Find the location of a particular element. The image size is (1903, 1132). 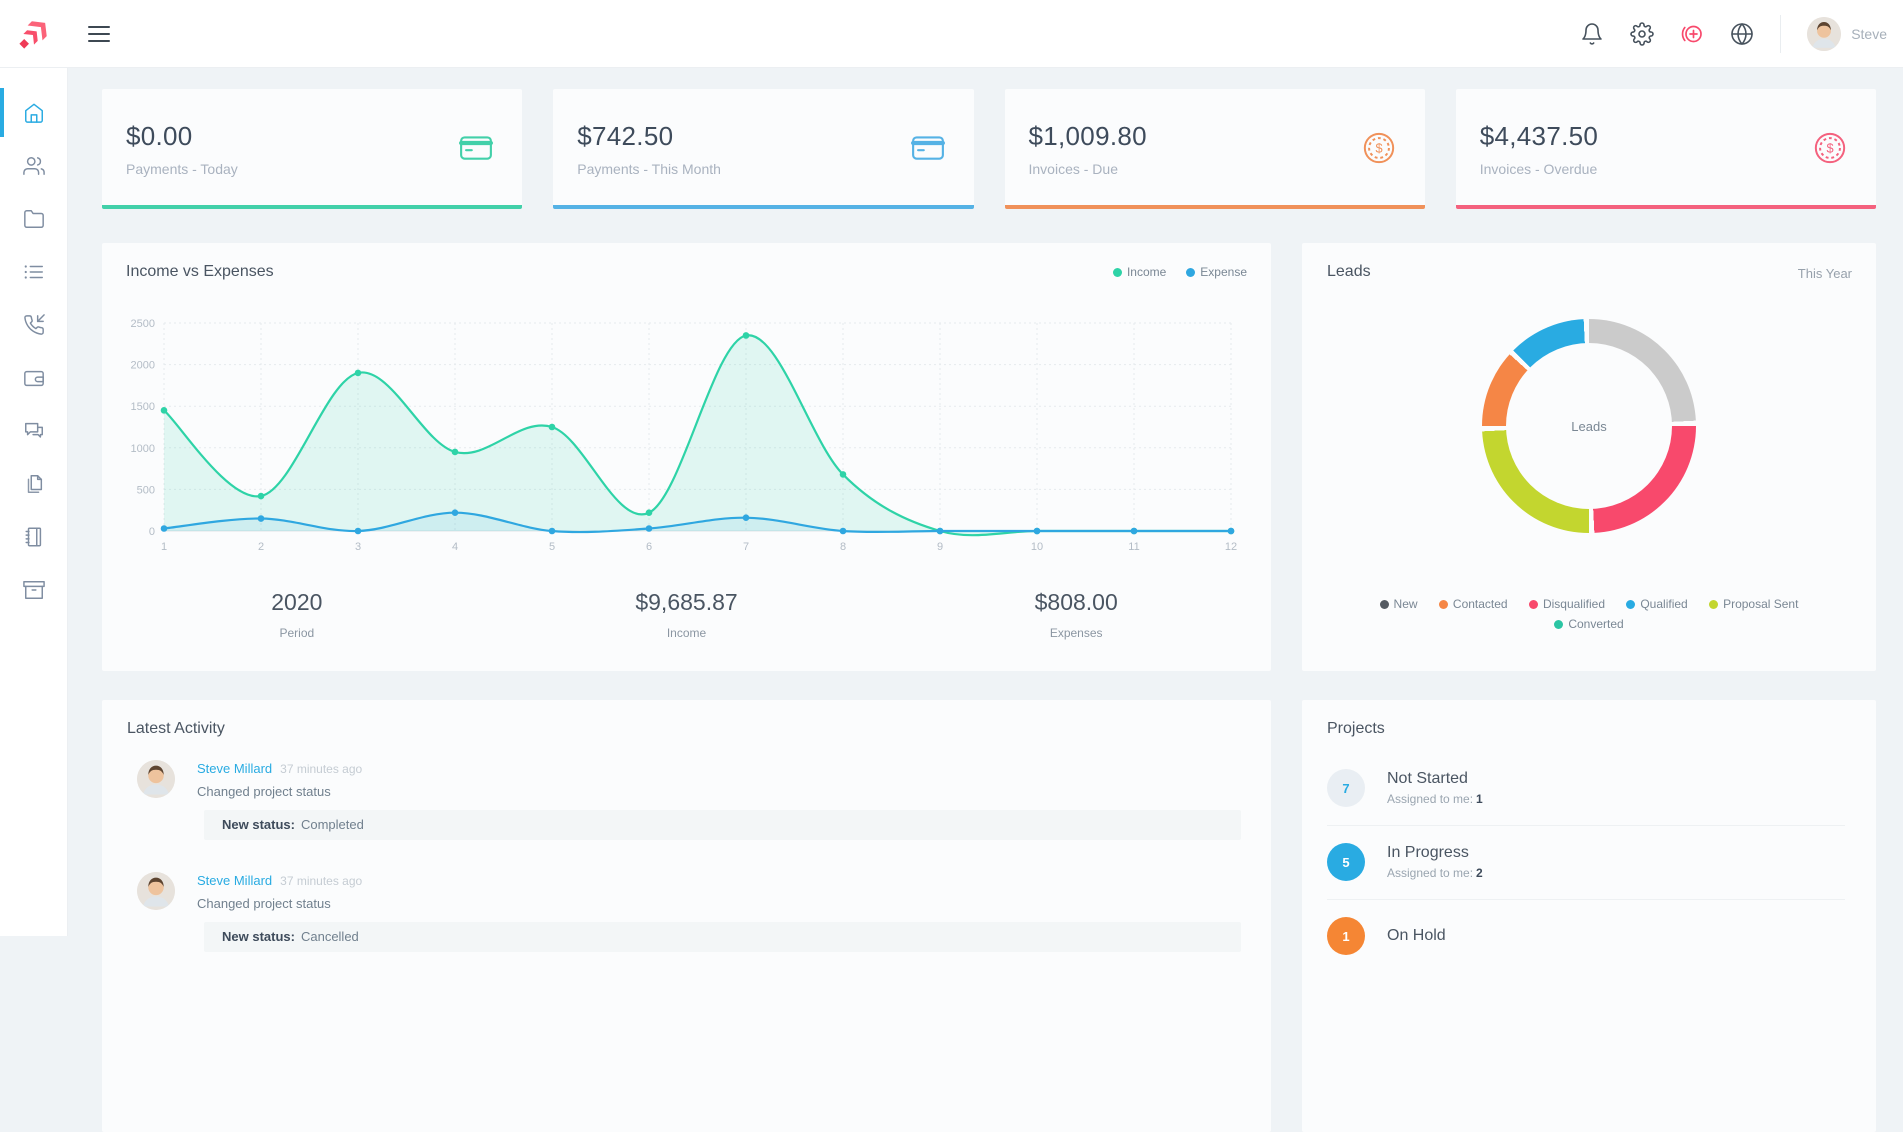

summary-expenses: $808.00 Expenses is located at coordinates (1076, 614).